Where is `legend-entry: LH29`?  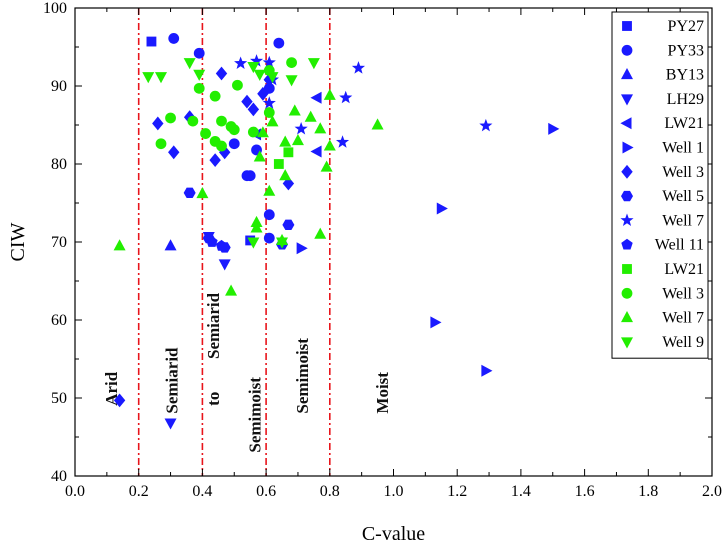 legend-entry: LH29 is located at coordinates (685, 99).